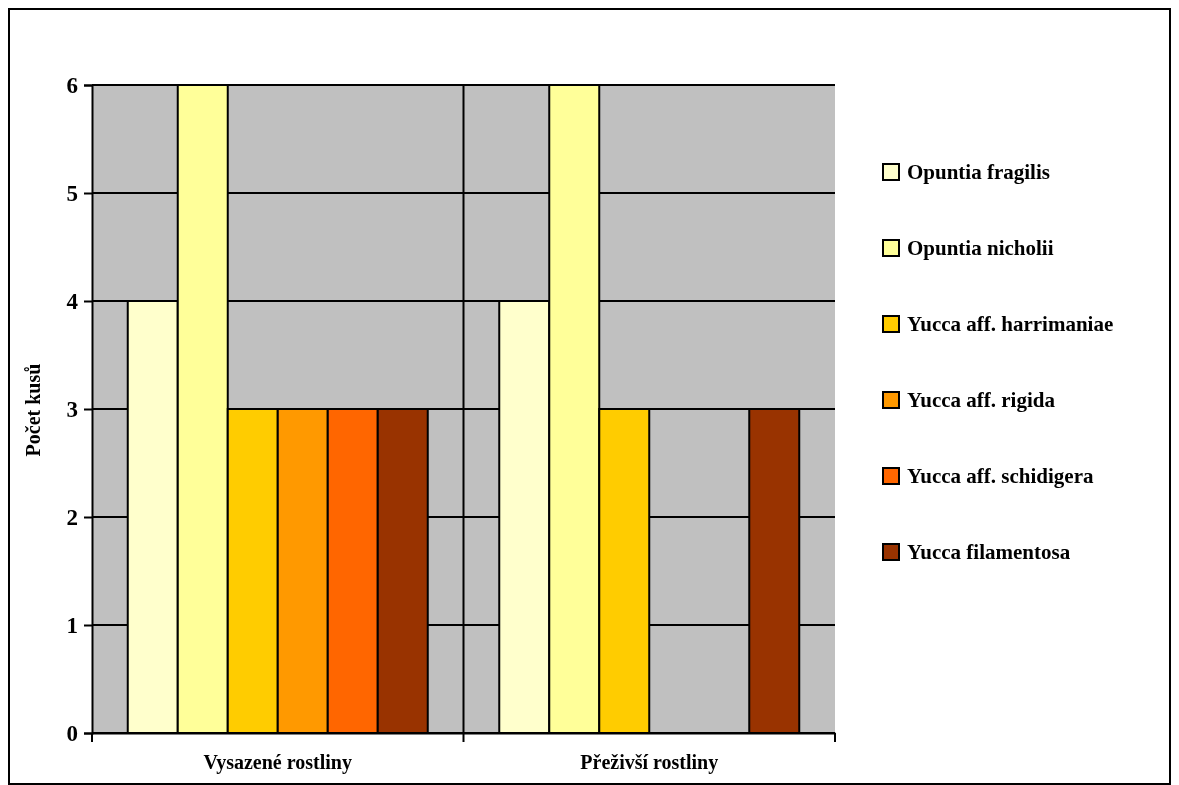  Describe the element at coordinates (72, 302) in the screenshot. I see `y-tick-label: 4` at that location.